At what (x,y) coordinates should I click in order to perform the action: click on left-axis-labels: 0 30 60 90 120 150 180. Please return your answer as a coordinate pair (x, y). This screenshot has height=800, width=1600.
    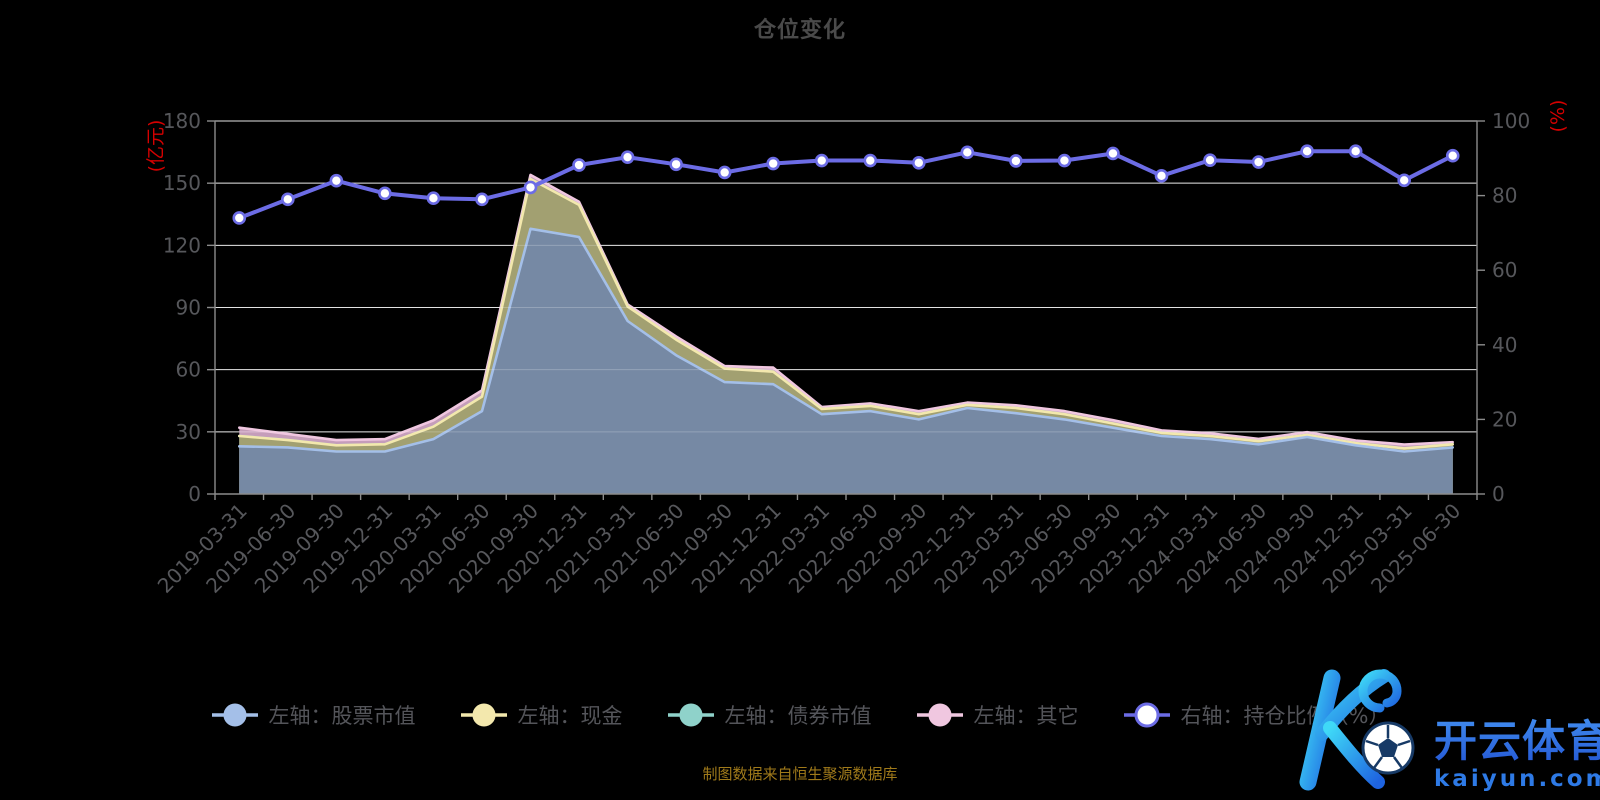
    Looking at the image, I should click on (182, 307).